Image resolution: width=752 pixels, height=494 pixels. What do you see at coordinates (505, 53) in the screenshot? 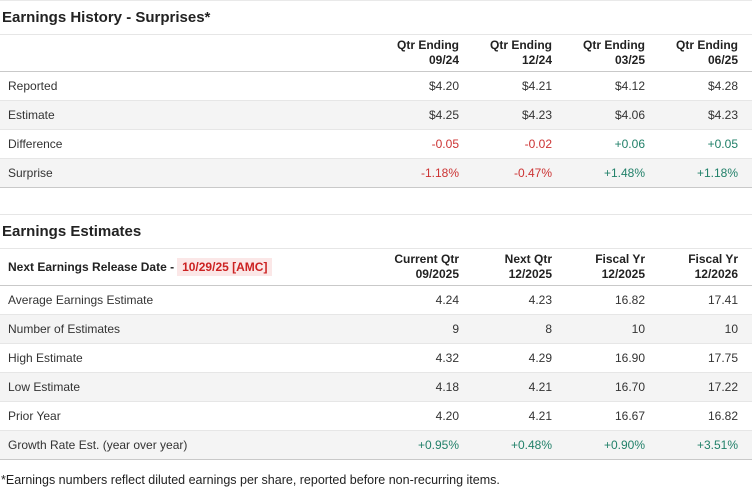
I see `column-header: Qtr Ending 12/24` at bounding box center [505, 53].